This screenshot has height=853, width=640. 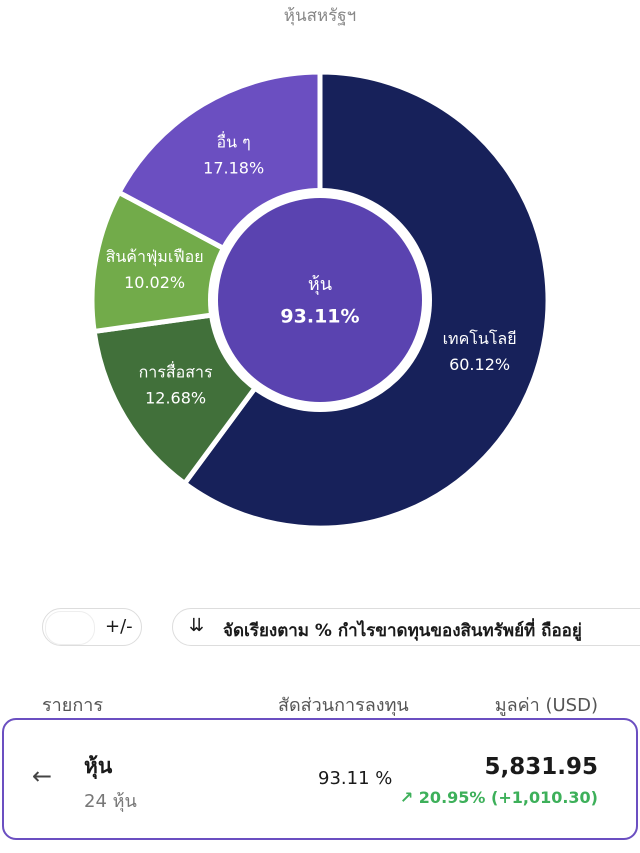 I want to click on row-count: 24 หุ้น, so click(x=110, y=801).